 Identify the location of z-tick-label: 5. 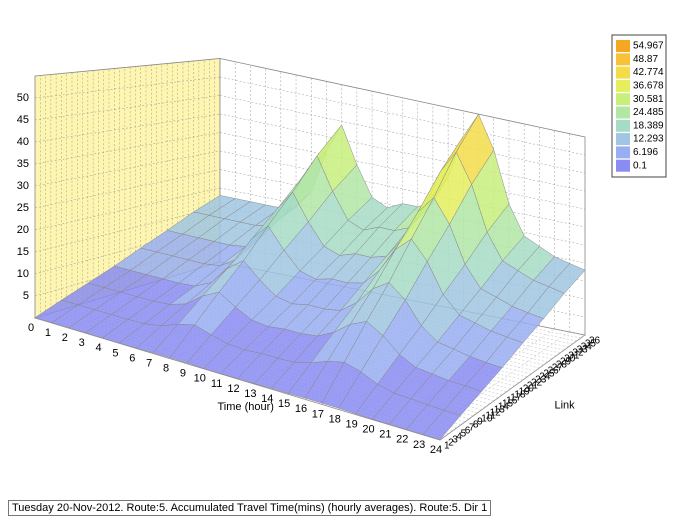
(26, 296).